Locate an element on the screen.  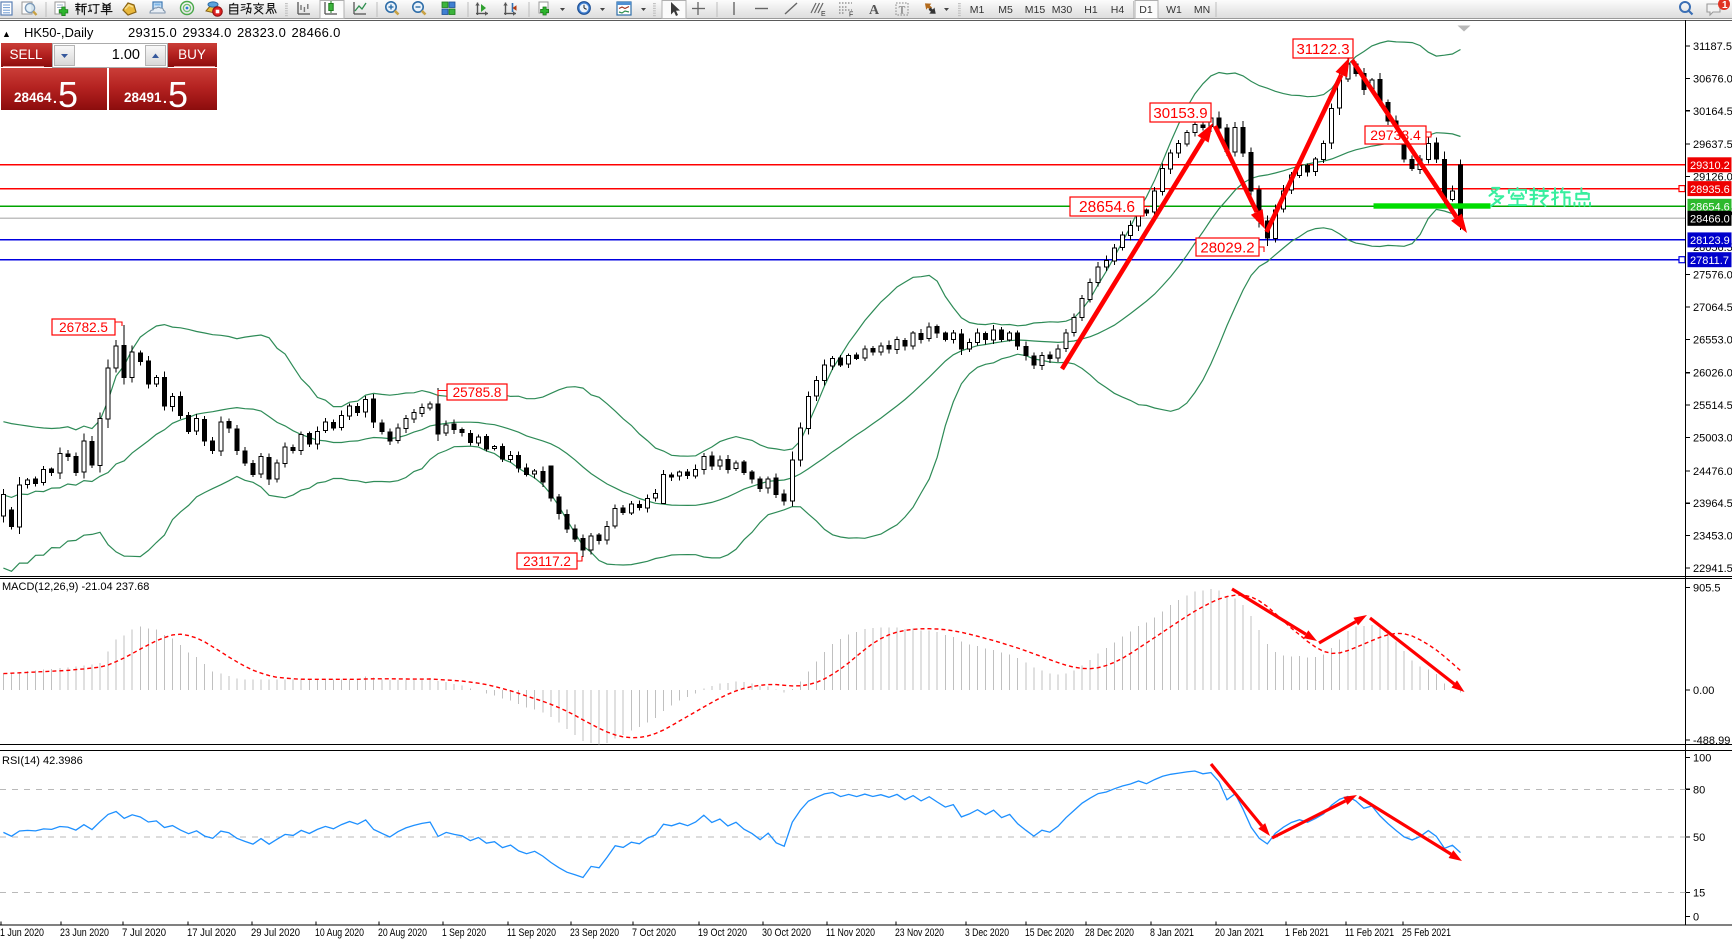
svg-text: 28935.6 is located at coordinates (1710, 190).